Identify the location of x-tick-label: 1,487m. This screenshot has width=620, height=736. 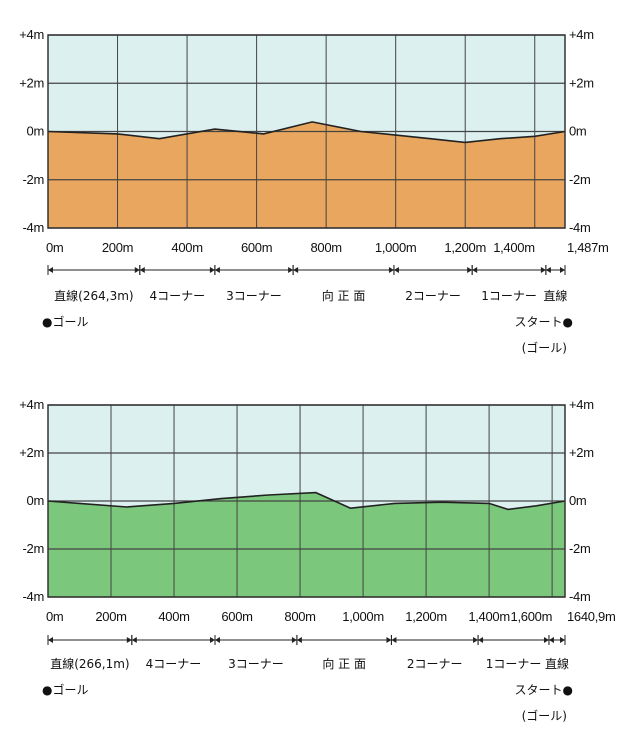
(588, 247).